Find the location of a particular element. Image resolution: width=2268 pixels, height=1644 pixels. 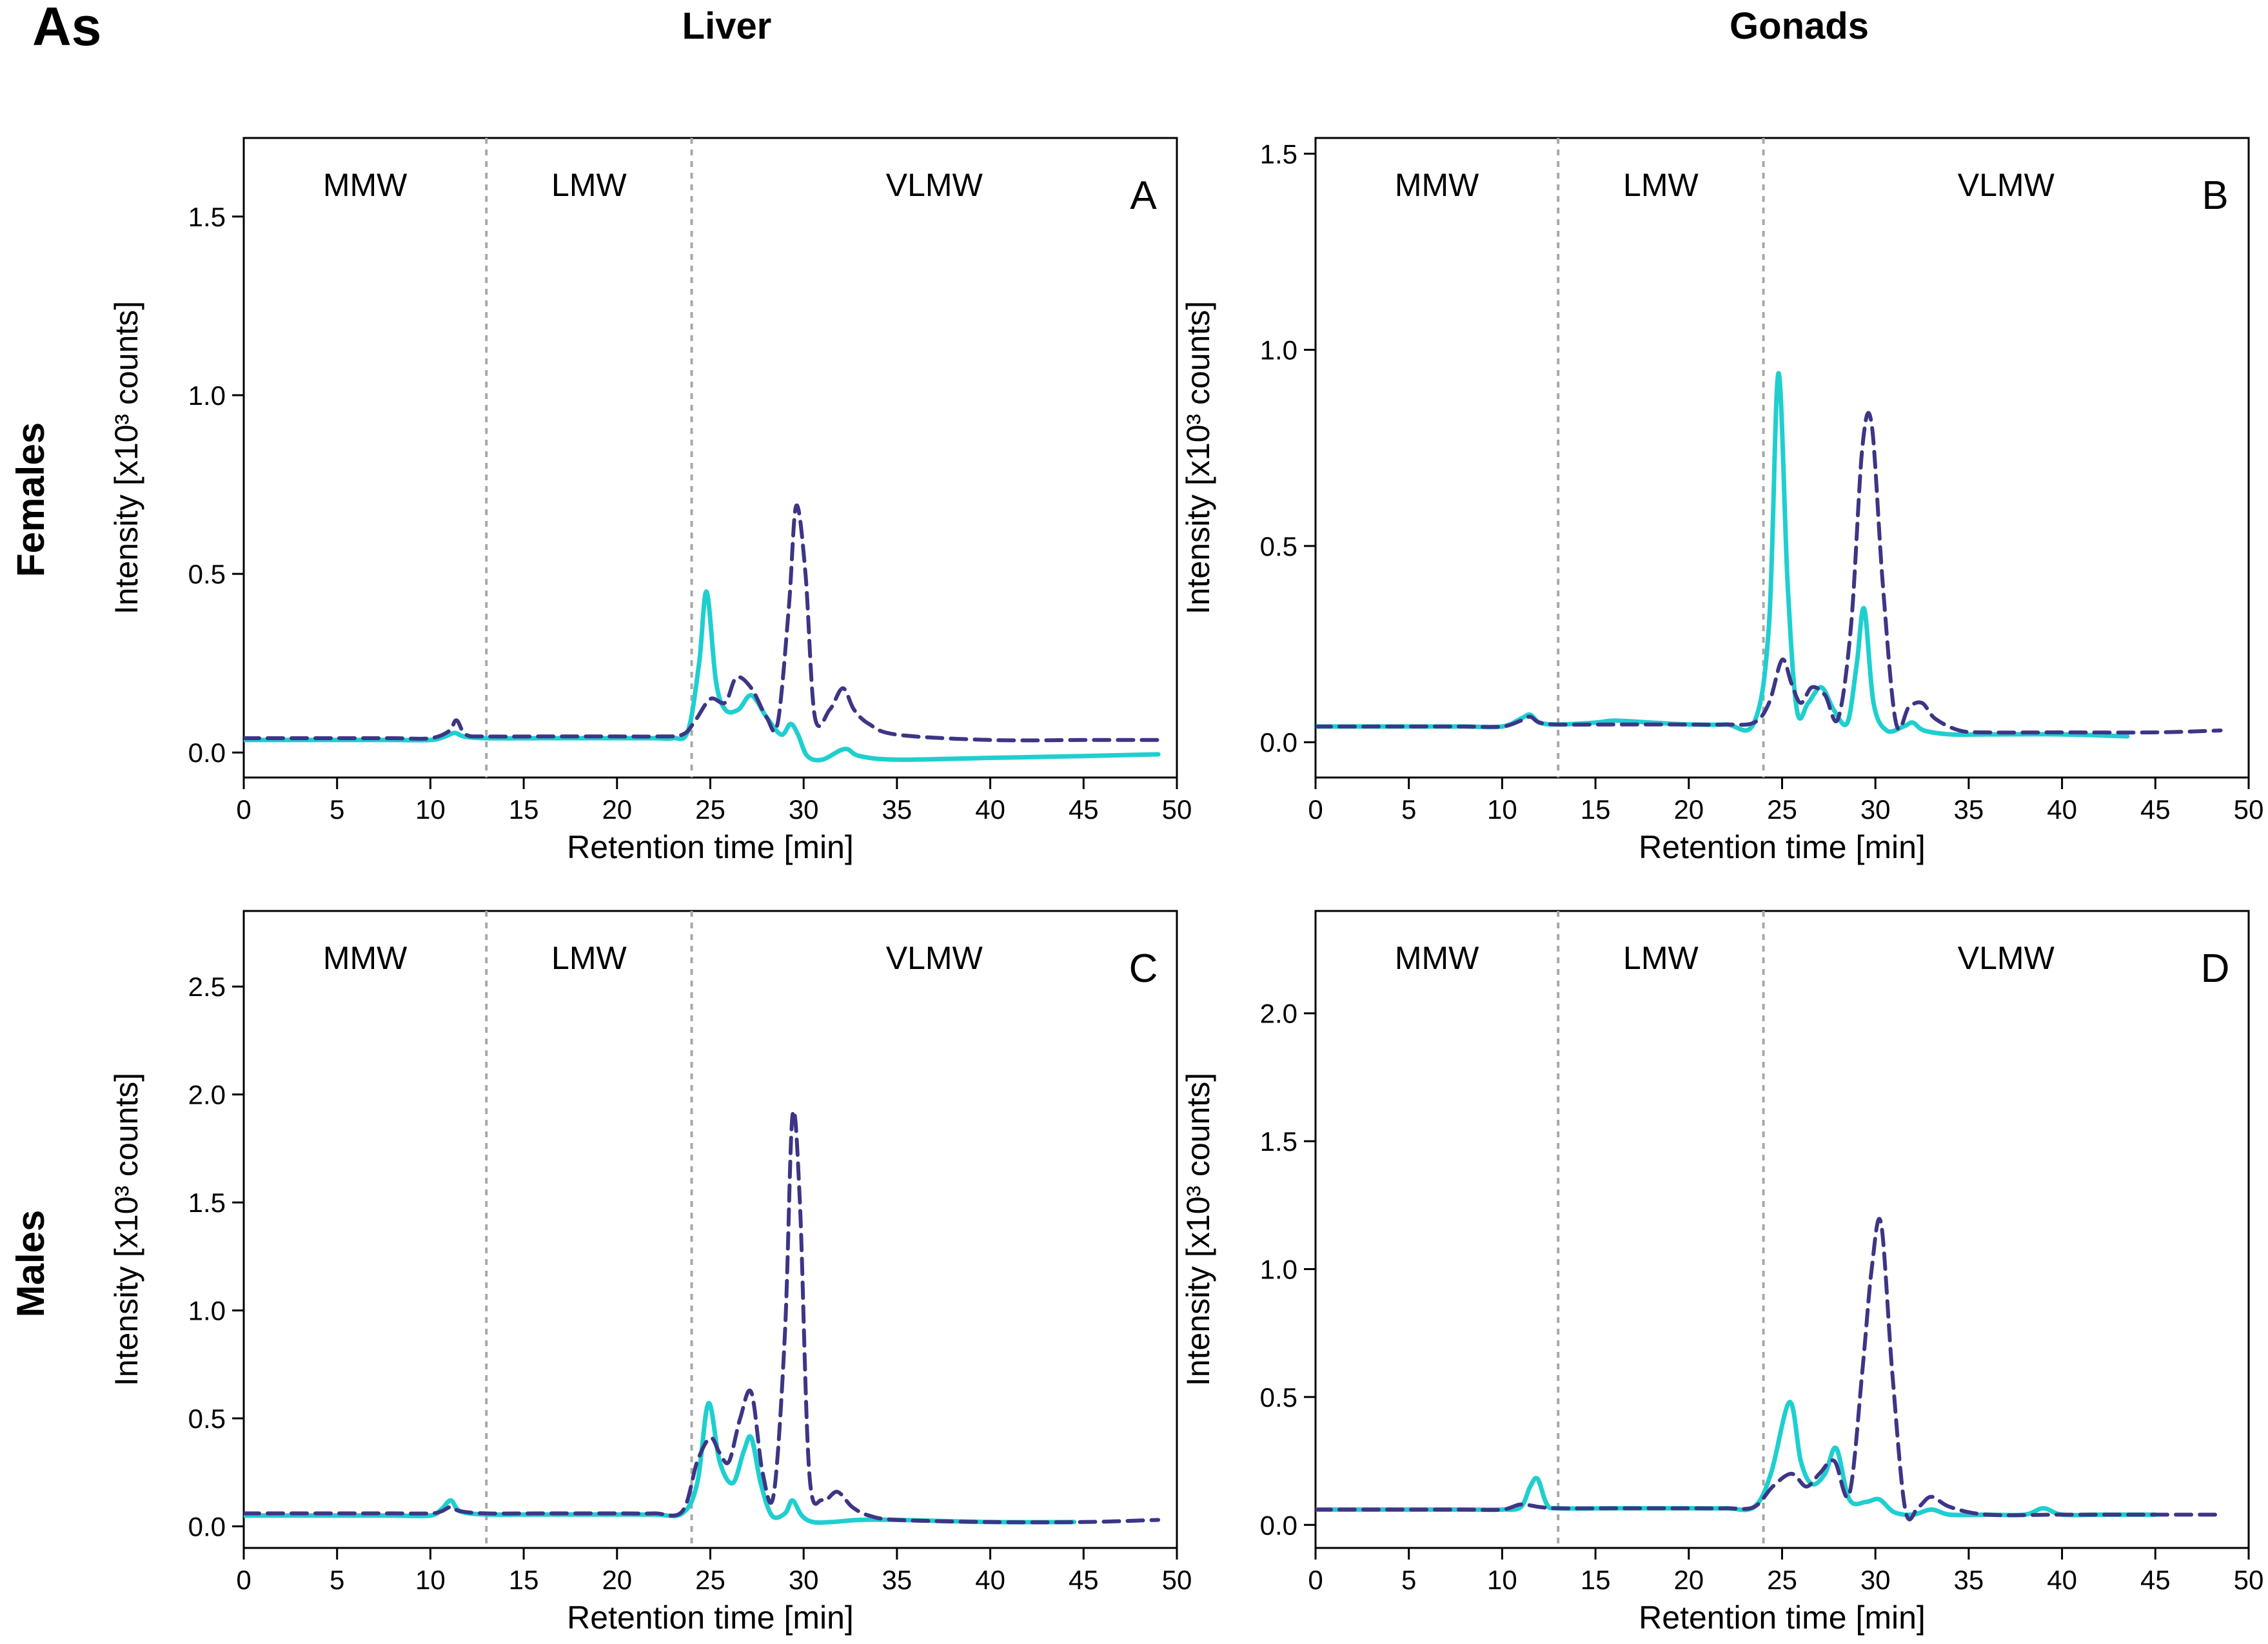

panel-letter: B is located at coordinates (2215, 195).